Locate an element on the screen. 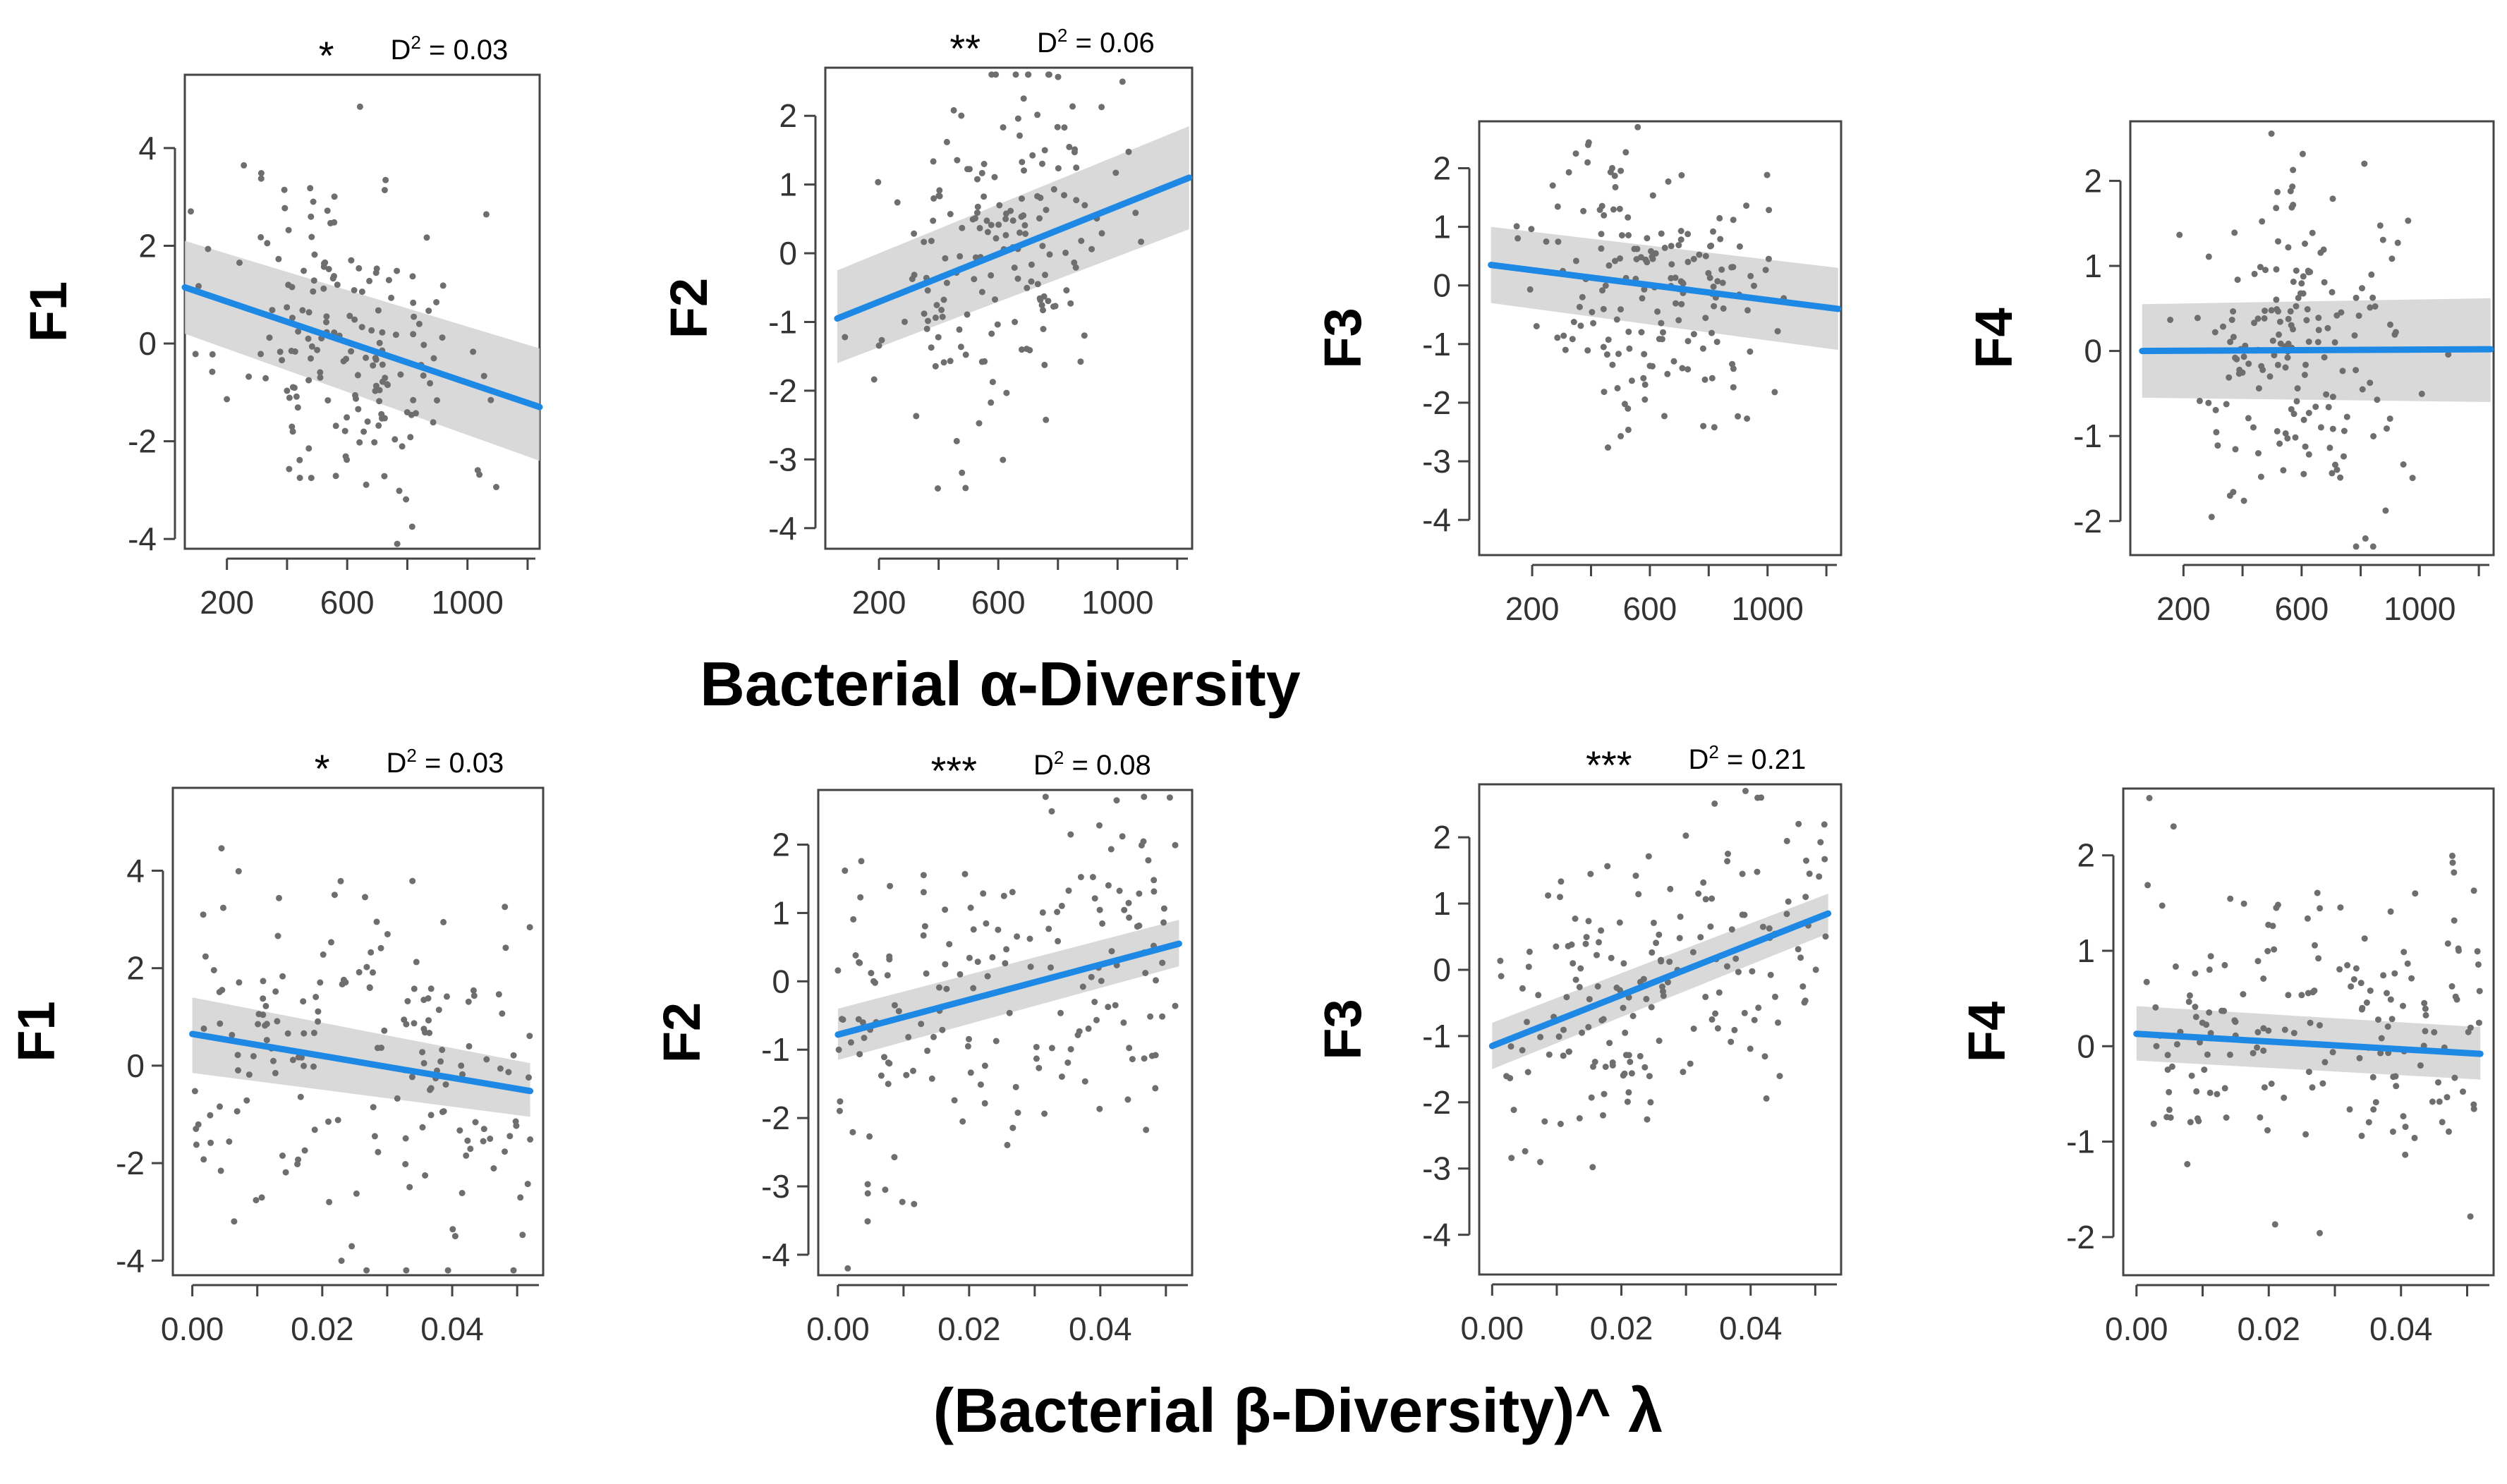  y-tick-label: 1 is located at coordinates (1442, 903).